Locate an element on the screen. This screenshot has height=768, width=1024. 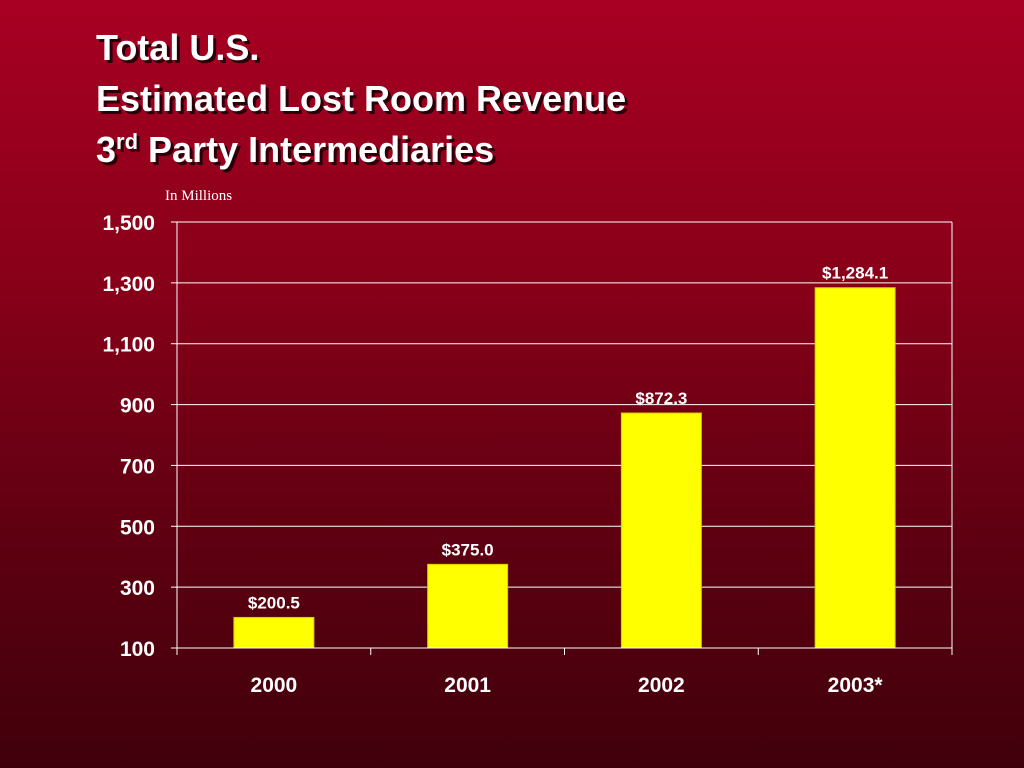
title-line-3-text: Party Intermediaries is located at coordinates (316, 149).